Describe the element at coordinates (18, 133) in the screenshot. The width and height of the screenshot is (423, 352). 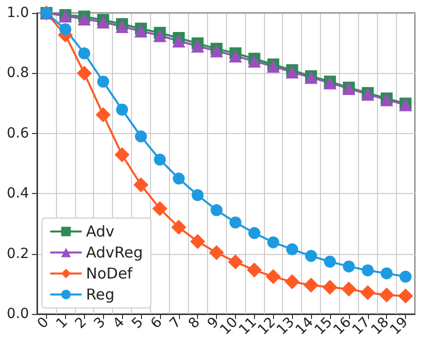
I see `y-tick-label: 0.6` at that location.